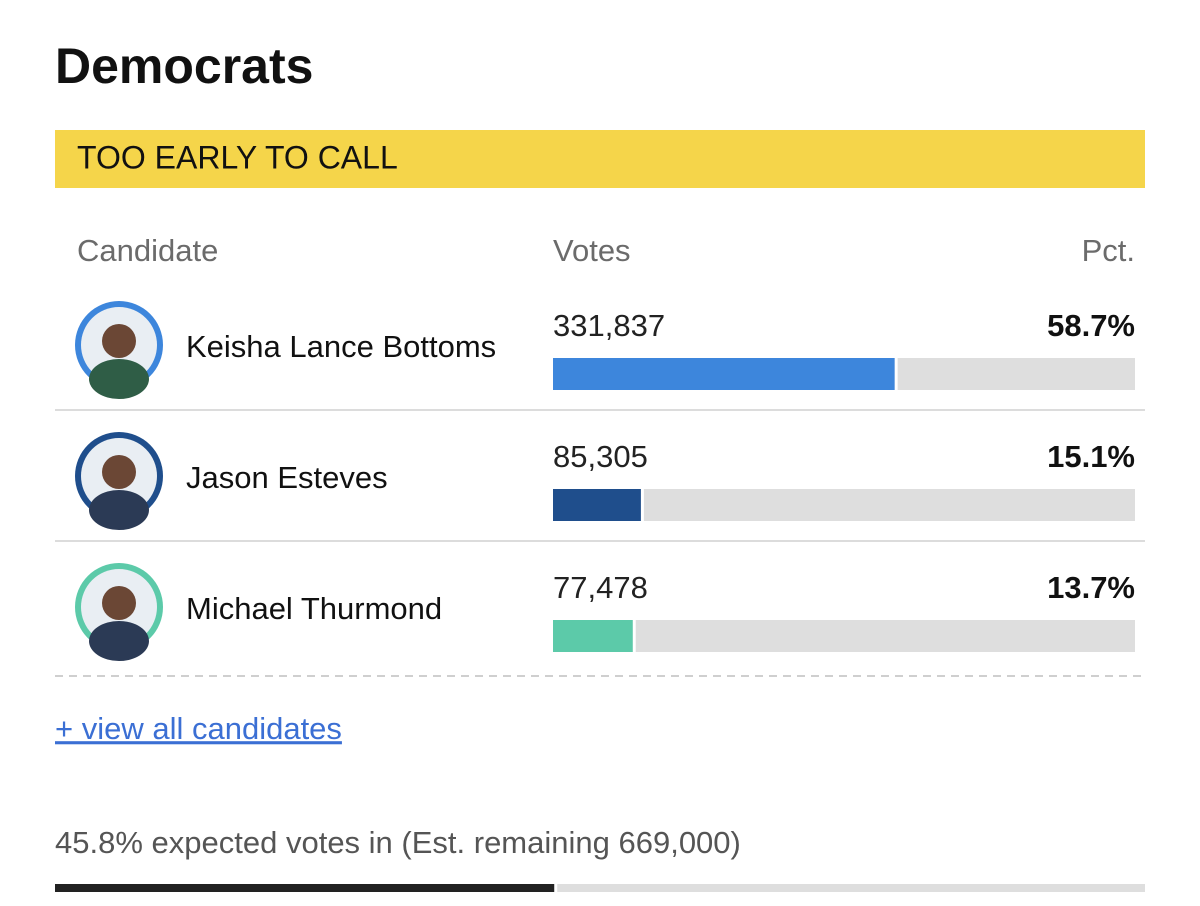 This screenshot has width=1200, height=906. I want to click on votes: 331,837, so click(609, 325).